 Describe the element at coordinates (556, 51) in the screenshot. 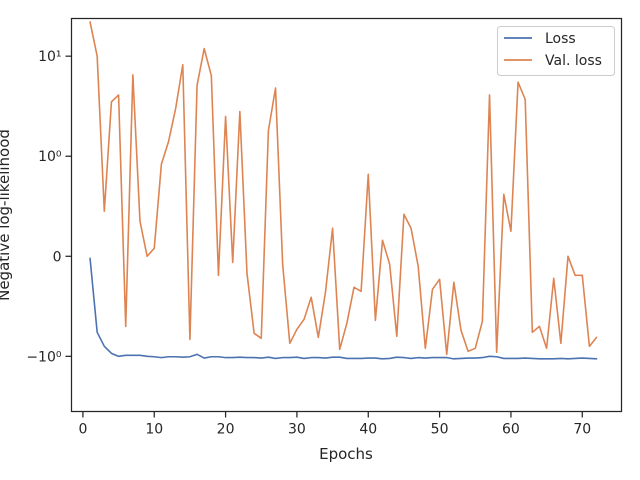

I see `legend: Loss Val. loss` at that location.